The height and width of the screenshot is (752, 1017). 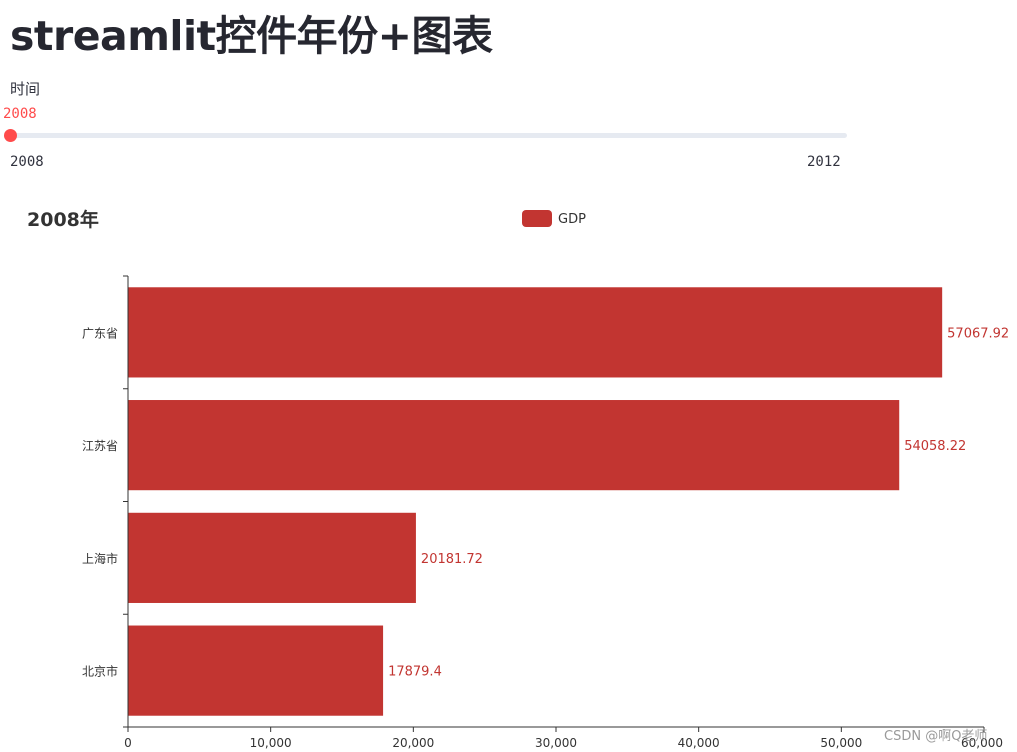 What do you see at coordinates (572, 219) in the screenshot?
I see `legend-label: GDP` at bounding box center [572, 219].